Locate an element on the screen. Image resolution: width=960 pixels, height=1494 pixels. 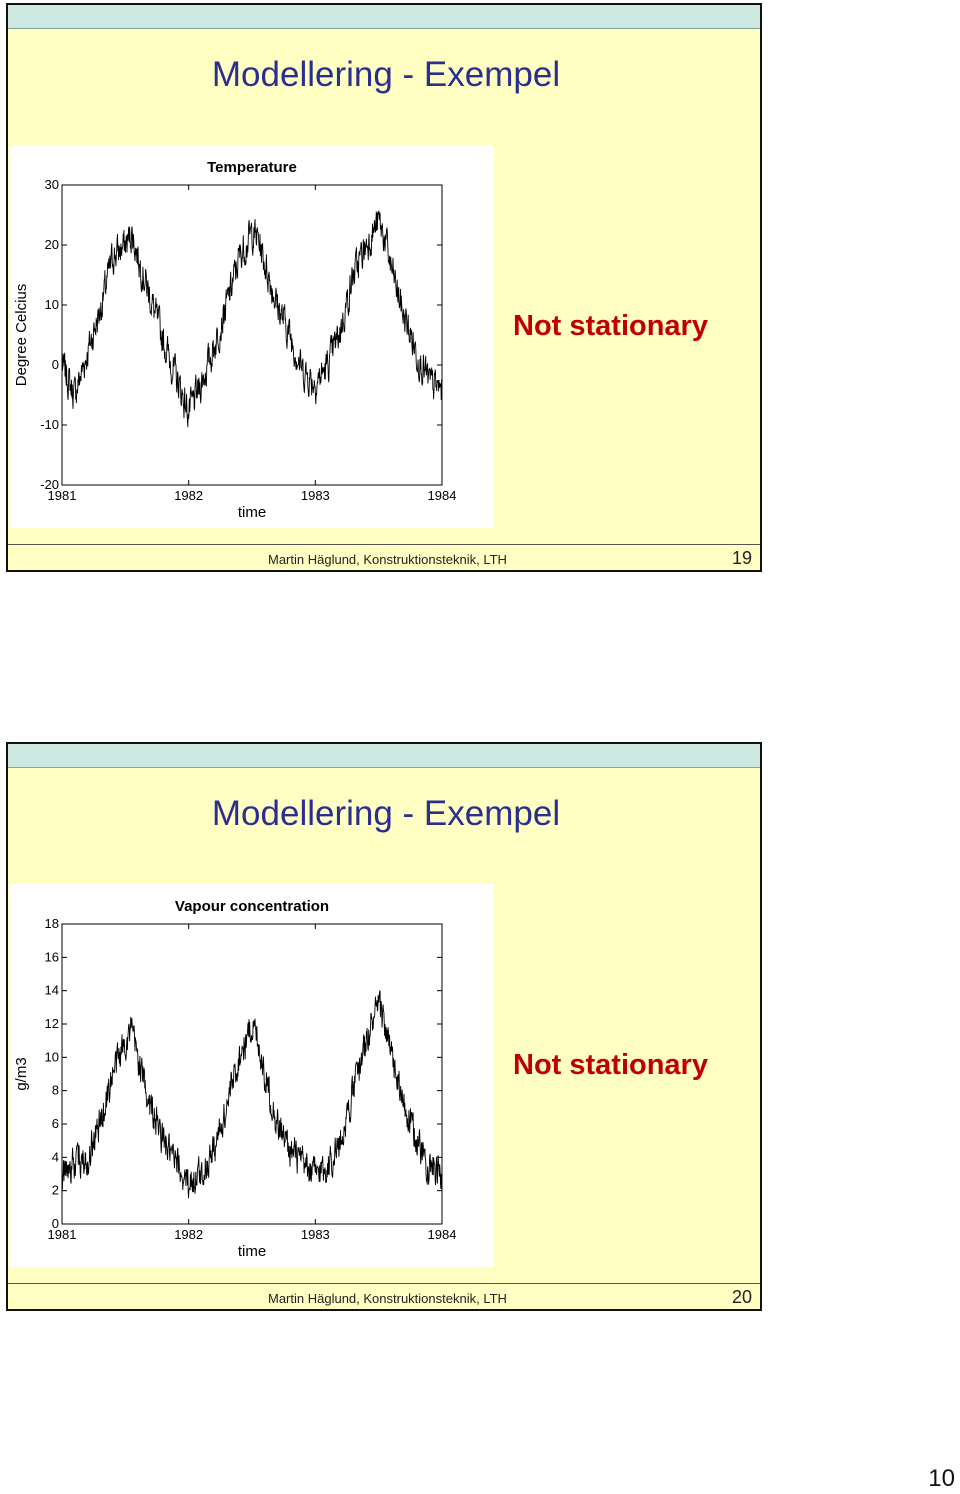
y-tick-label: 14 is located at coordinates (52, 990).